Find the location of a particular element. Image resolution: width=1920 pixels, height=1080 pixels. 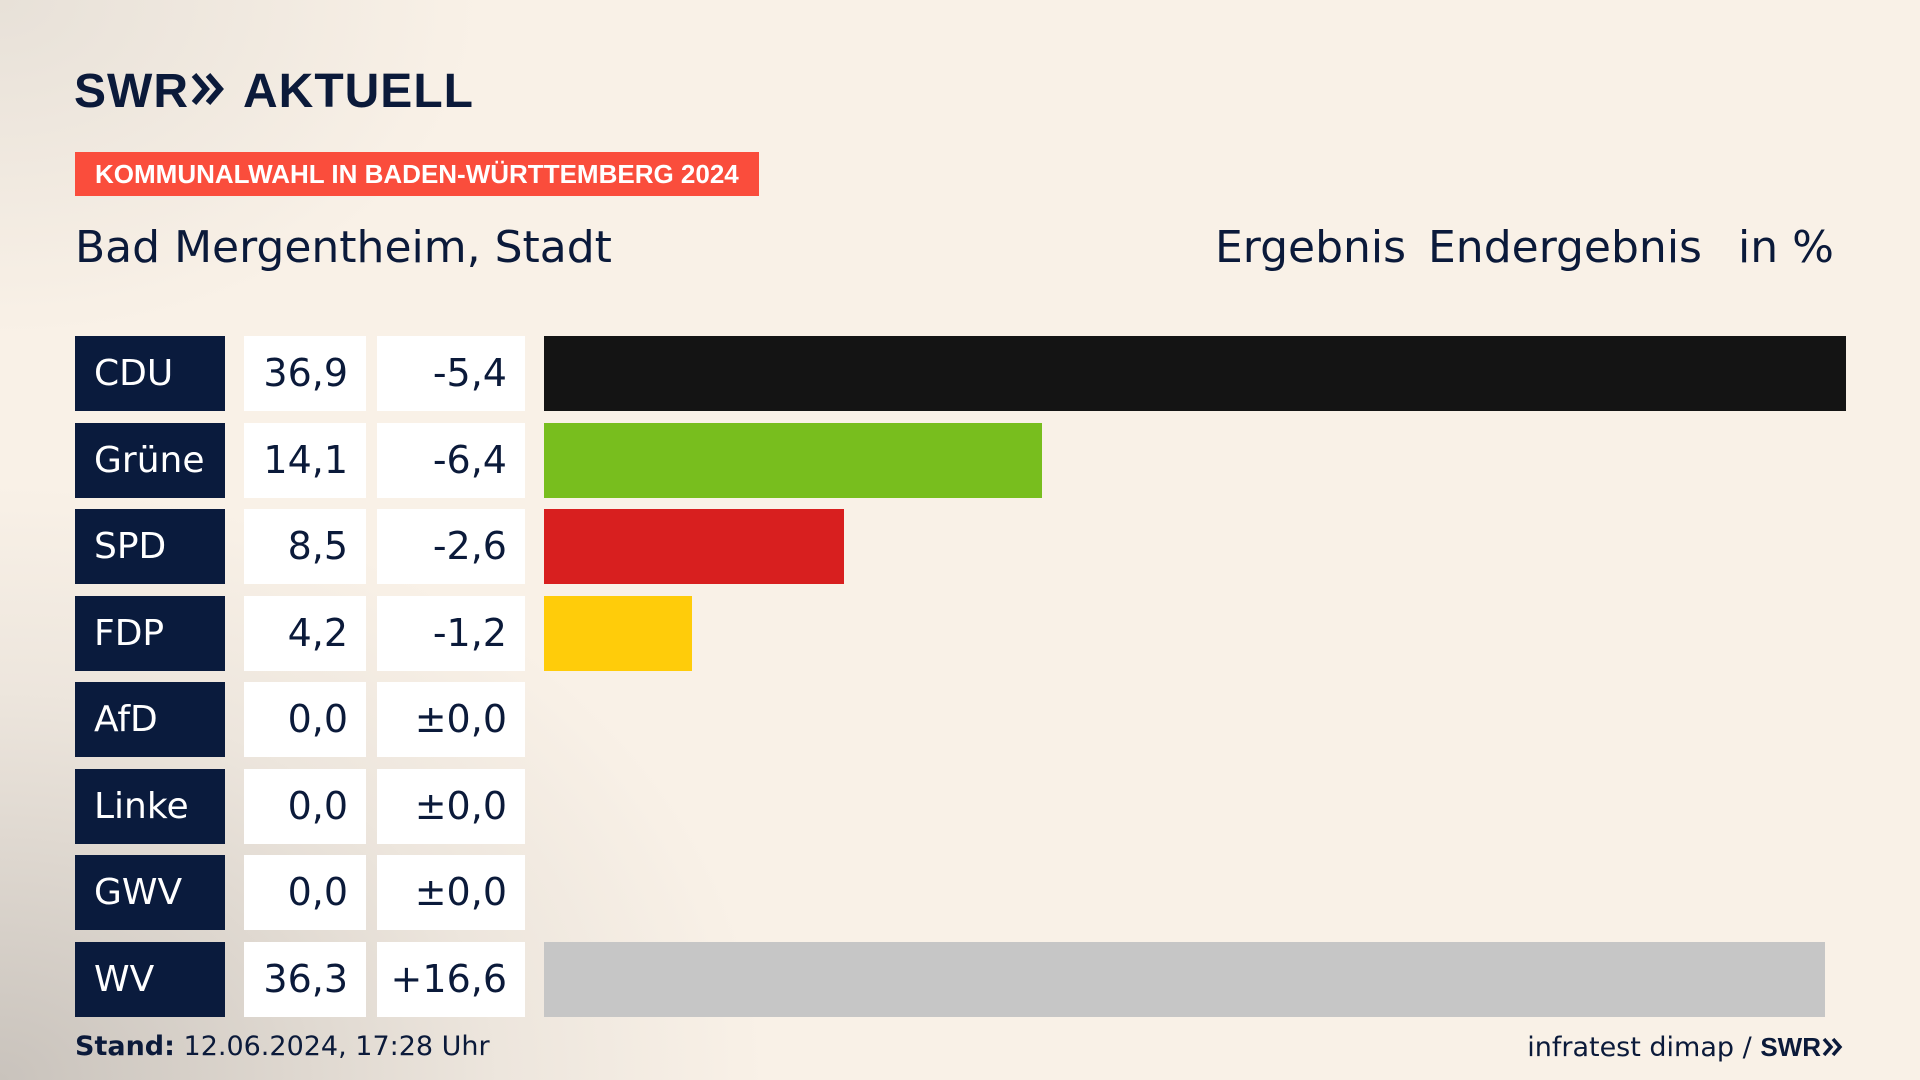

logo-aktuell-text: AKTUELL is located at coordinates (358, 91).